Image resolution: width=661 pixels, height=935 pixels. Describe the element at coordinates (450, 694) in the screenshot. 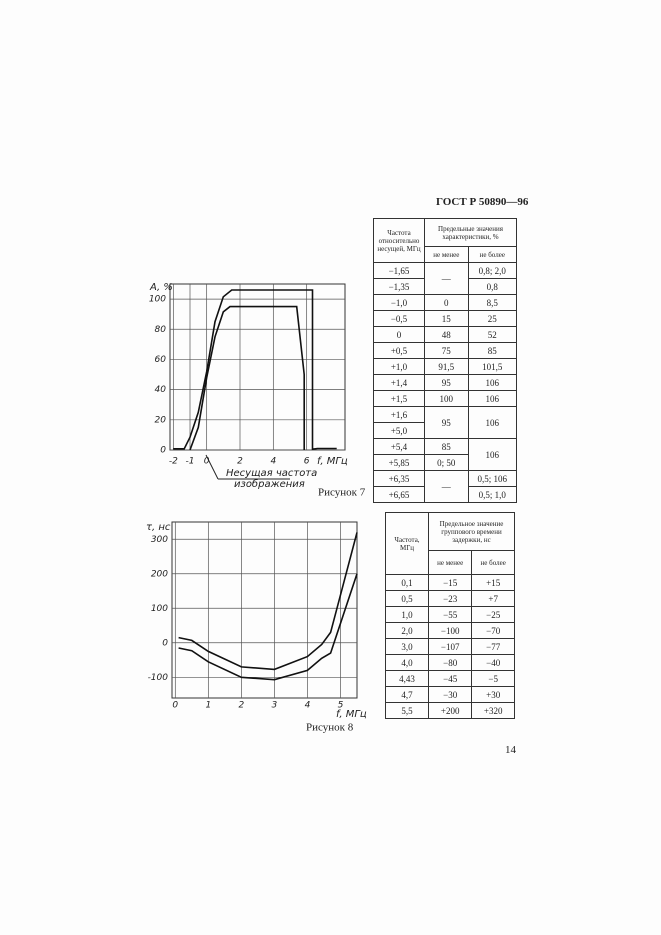

I see `cell: −30` at that location.